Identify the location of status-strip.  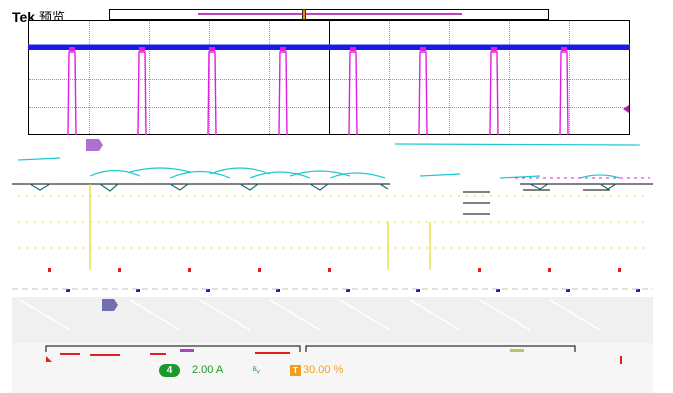
(332, 368).